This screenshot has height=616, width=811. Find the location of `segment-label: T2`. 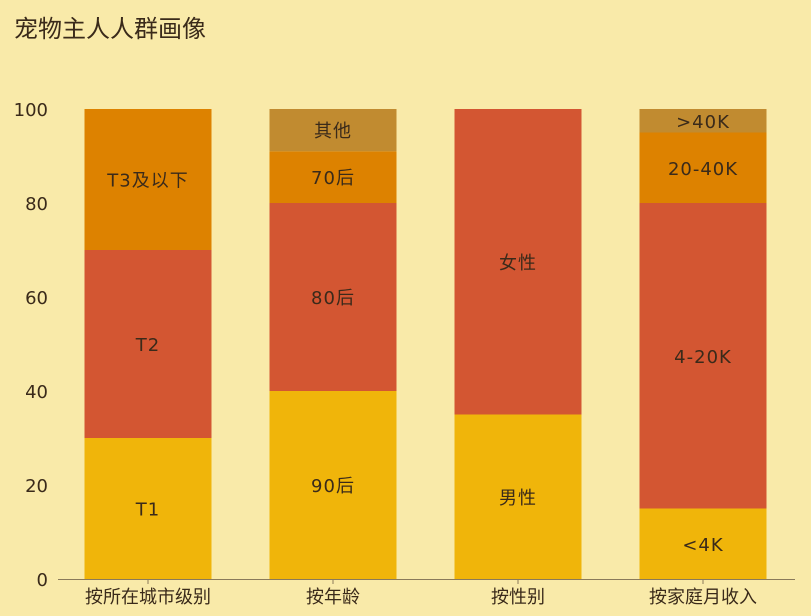

segment-label: T2 is located at coordinates (147, 345).